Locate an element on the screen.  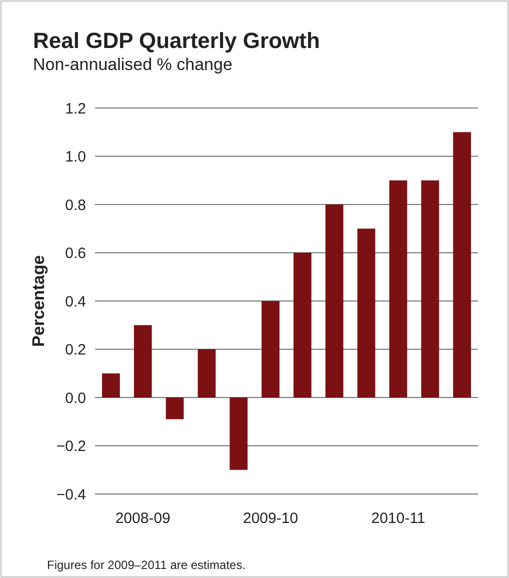
y-tick-label: 0.6 is located at coordinates (75, 253).